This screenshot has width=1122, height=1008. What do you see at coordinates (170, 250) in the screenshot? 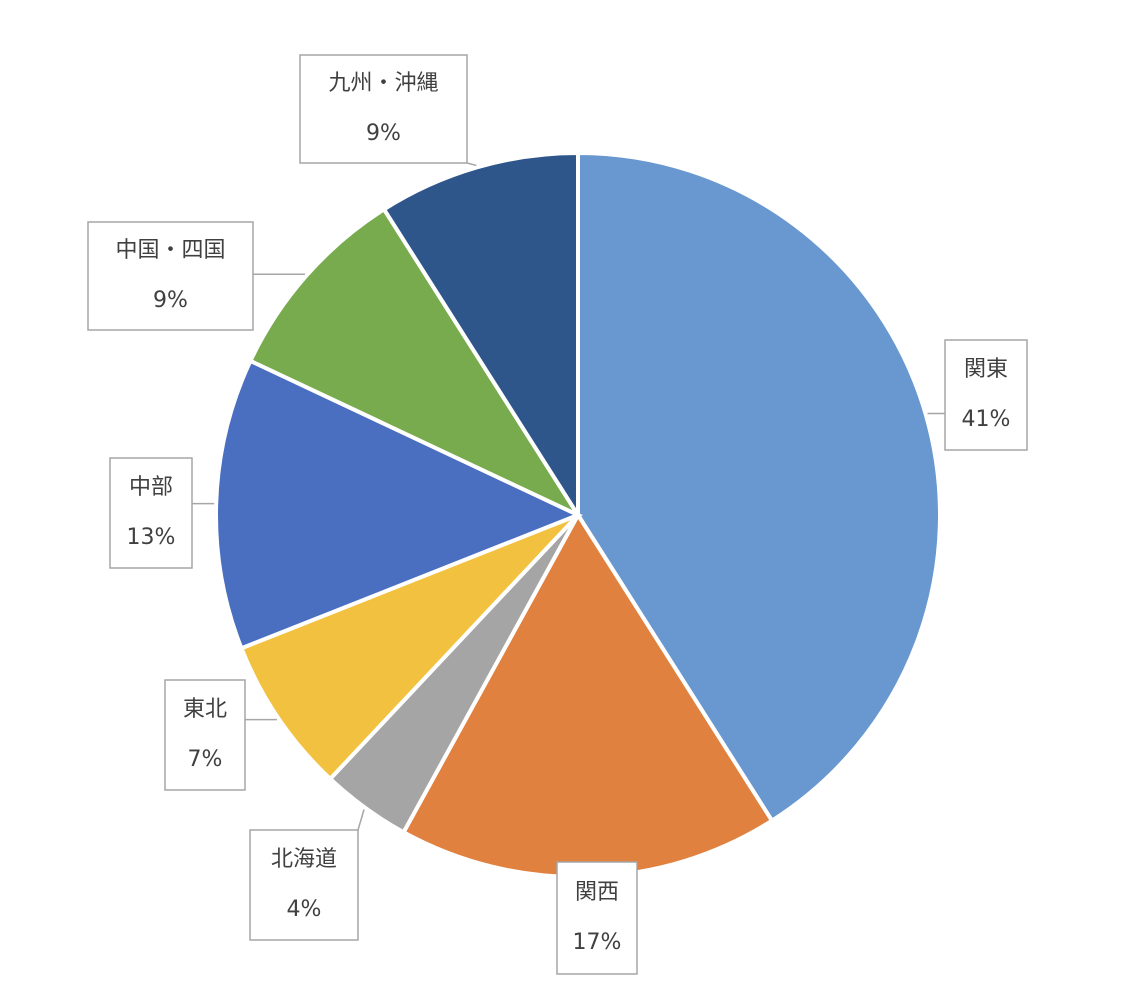
I see `slice-name: 中国・四国` at bounding box center [170, 250].